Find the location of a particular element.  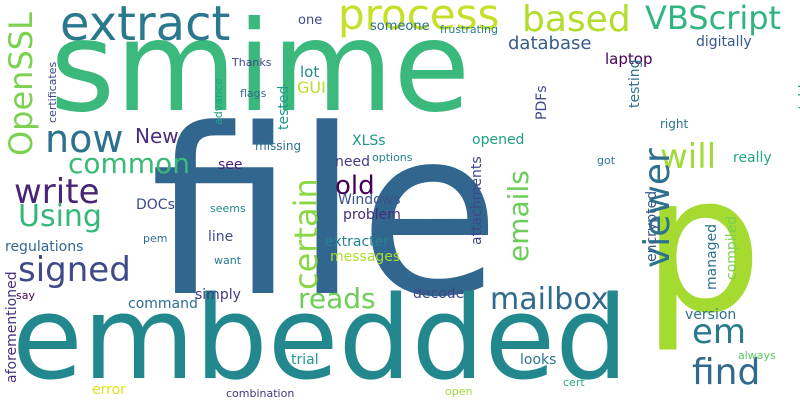

word-messages: messages is located at coordinates (365, 257).